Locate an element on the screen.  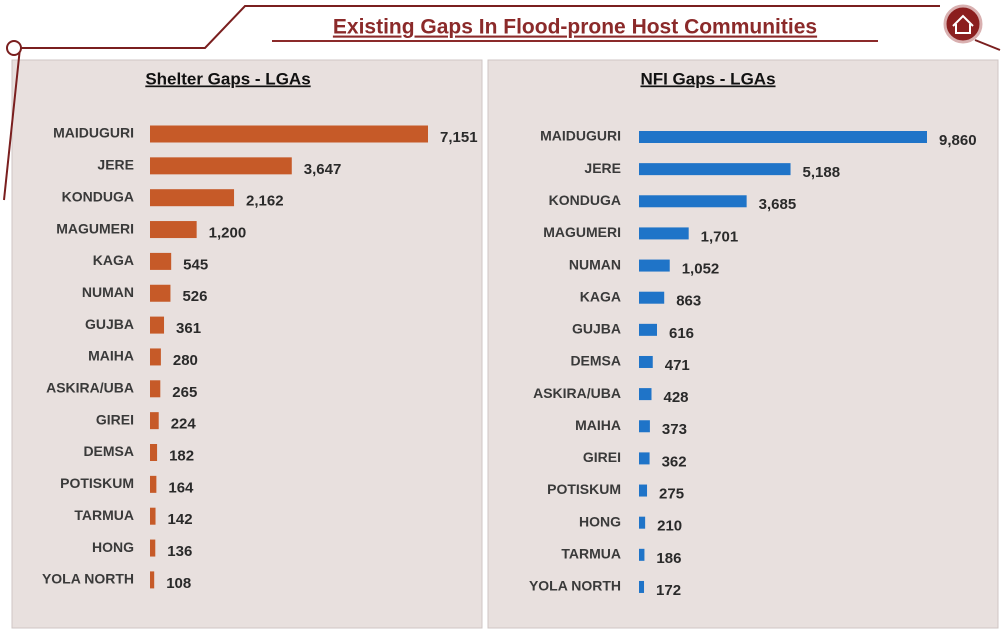
value-label: 9,860 is located at coordinates (958, 140).